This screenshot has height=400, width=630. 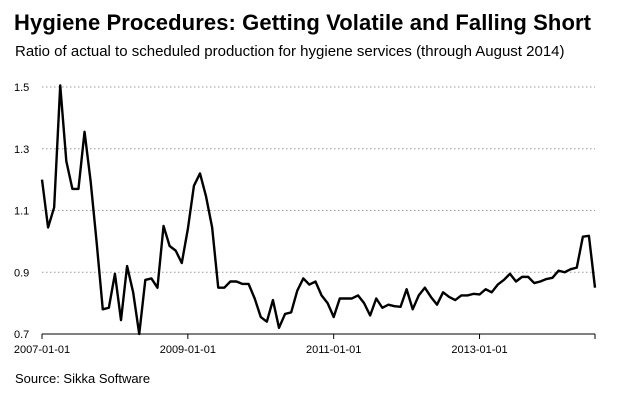 What do you see at coordinates (188, 350) in the screenshot?
I see `x-tick-label: 2009-01-01` at bounding box center [188, 350].